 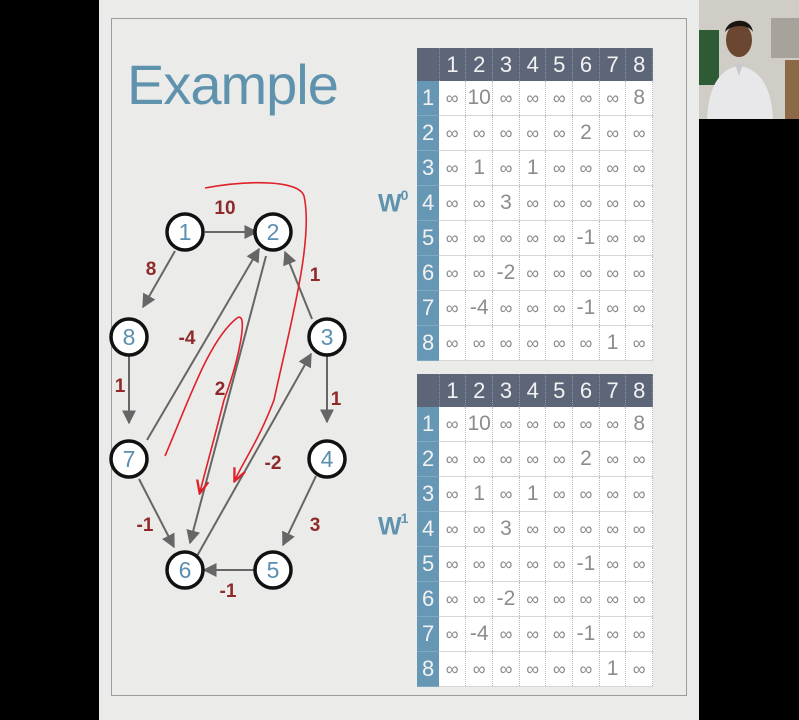 I want to click on node-3: 3, so click(x=327, y=337).